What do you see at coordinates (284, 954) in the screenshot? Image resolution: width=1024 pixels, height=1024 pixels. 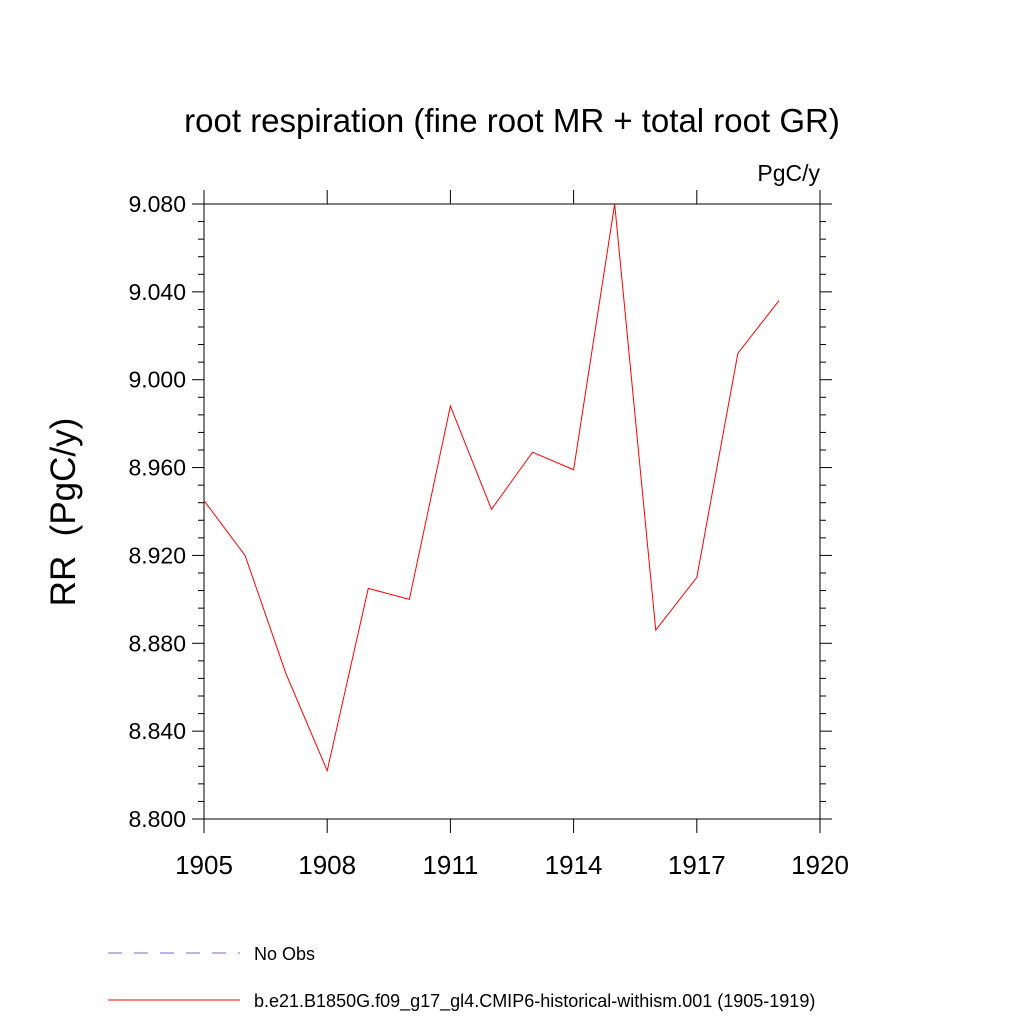 I see `legend-label-no-obs: No Obs` at bounding box center [284, 954].